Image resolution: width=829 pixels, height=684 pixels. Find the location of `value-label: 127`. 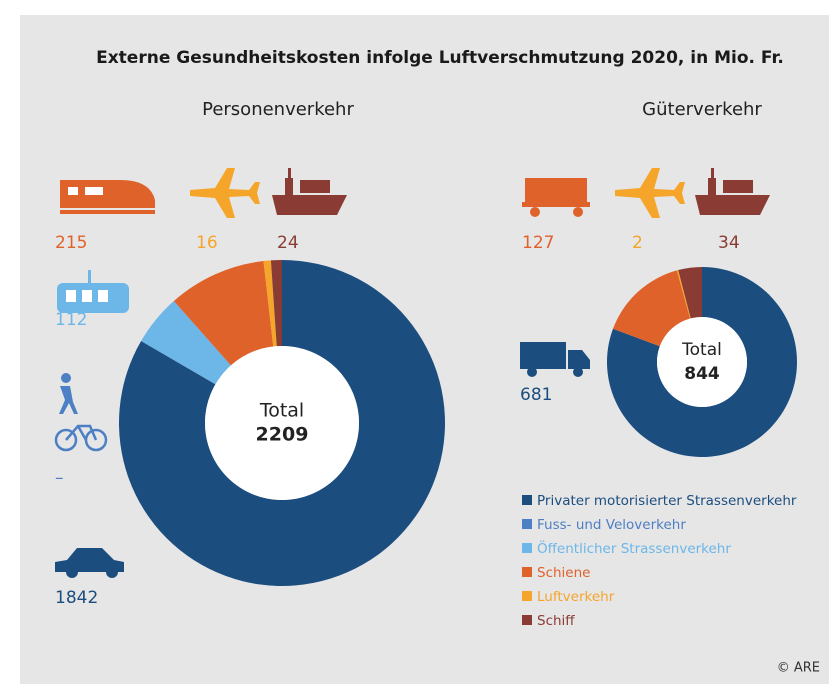

value-label: 127 is located at coordinates (538, 243).